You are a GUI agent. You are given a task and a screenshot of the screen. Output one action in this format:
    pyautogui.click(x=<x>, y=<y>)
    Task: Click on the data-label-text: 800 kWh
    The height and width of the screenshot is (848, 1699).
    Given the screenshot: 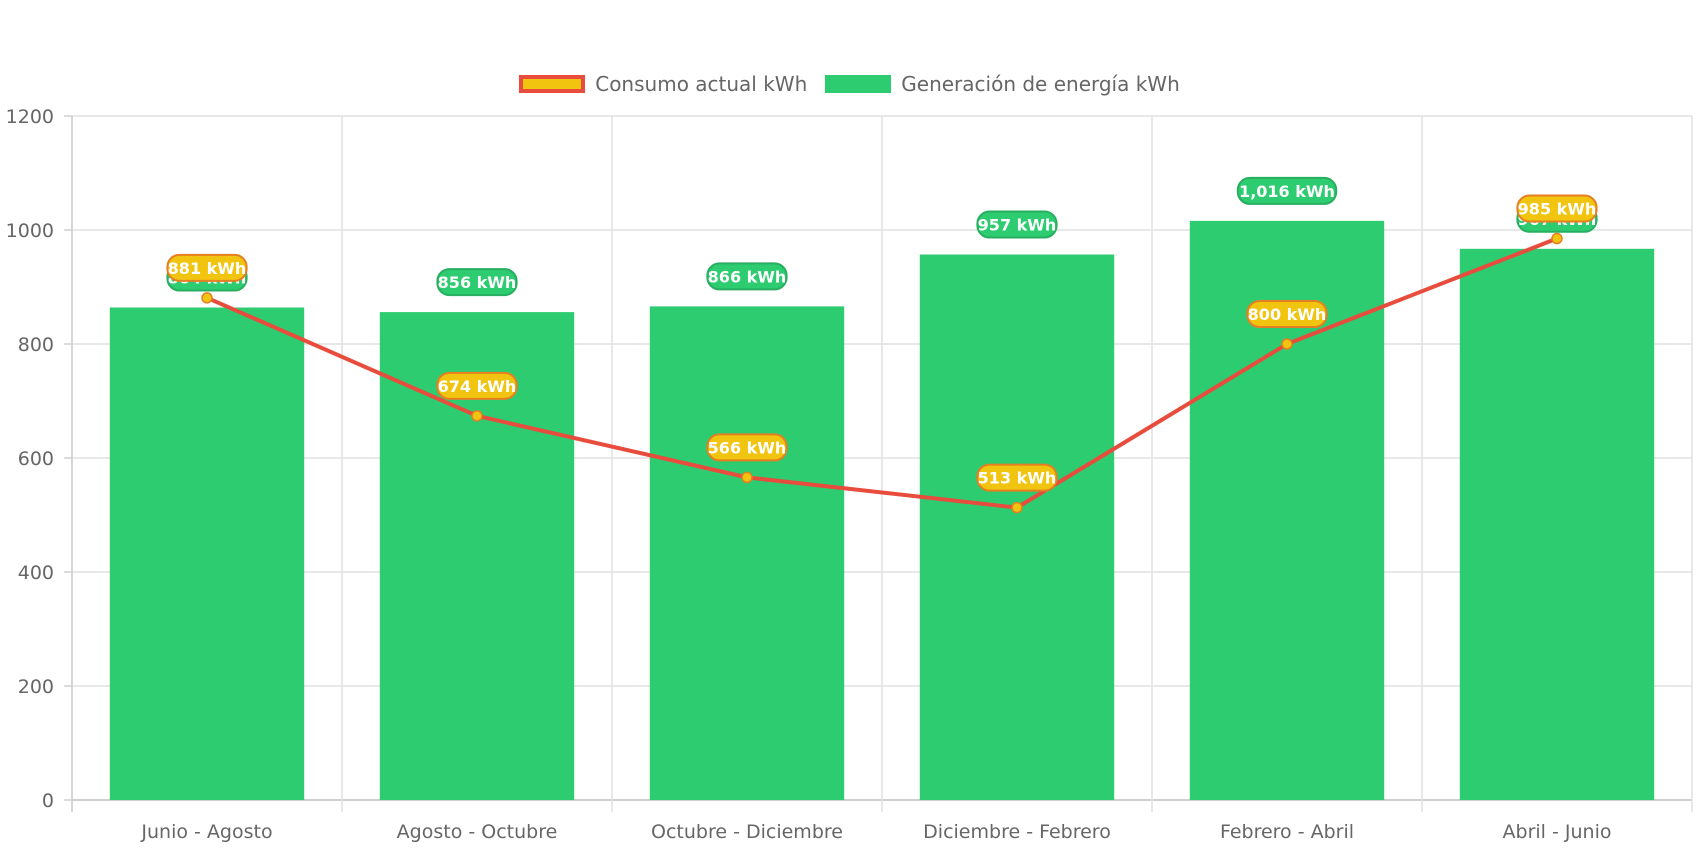 What is the action you would take?
    pyautogui.click(x=1287, y=314)
    